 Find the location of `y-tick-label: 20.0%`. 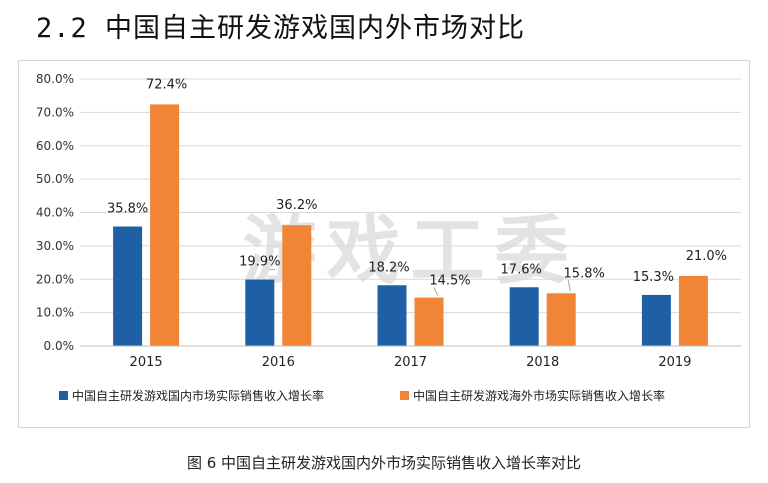

y-tick-label: 20.0% is located at coordinates (55, 279).